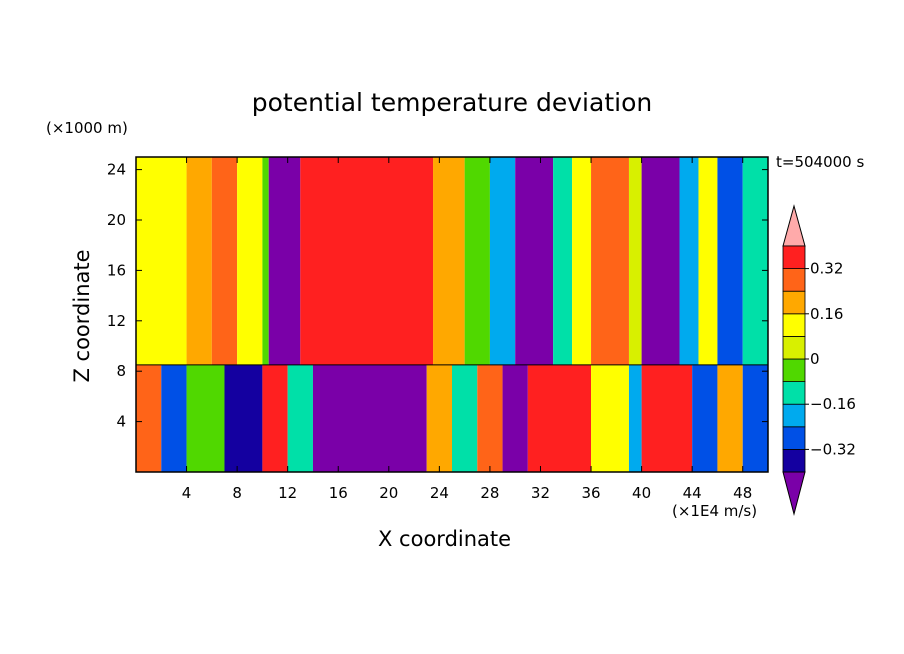 Image resolution: width=904 pixels, height=654 pixels. Describe the element at coordinates (641, 493) in the screenshot. I see `x-tick-label: 40` at that location.